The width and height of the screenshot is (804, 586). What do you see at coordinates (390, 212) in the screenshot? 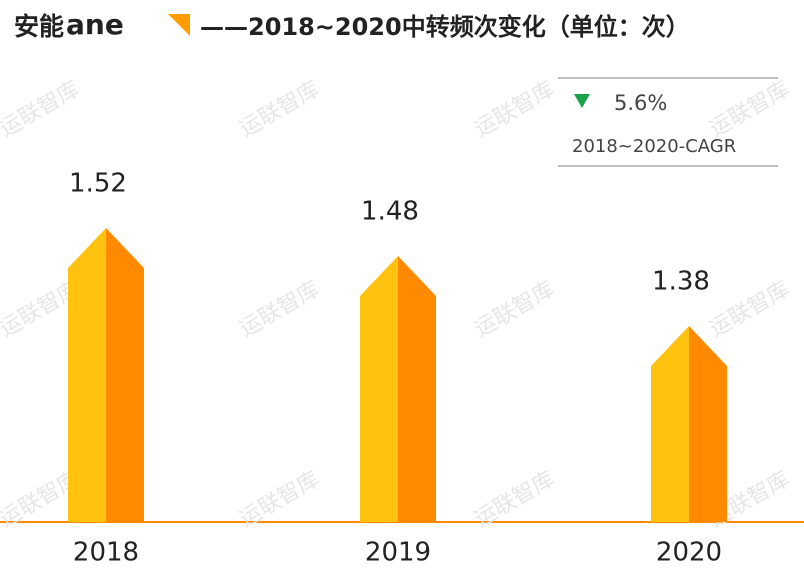
I see `value-label: 1.48` at bounding box center [390, 212].